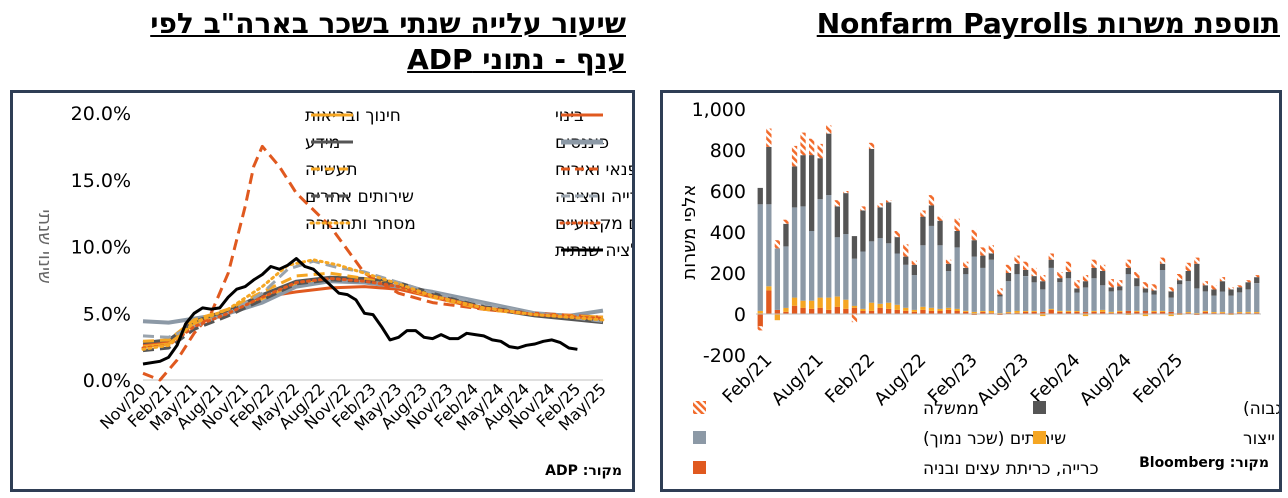  I want to click on left-source-label: מקור: ADP, so click(583, 471).